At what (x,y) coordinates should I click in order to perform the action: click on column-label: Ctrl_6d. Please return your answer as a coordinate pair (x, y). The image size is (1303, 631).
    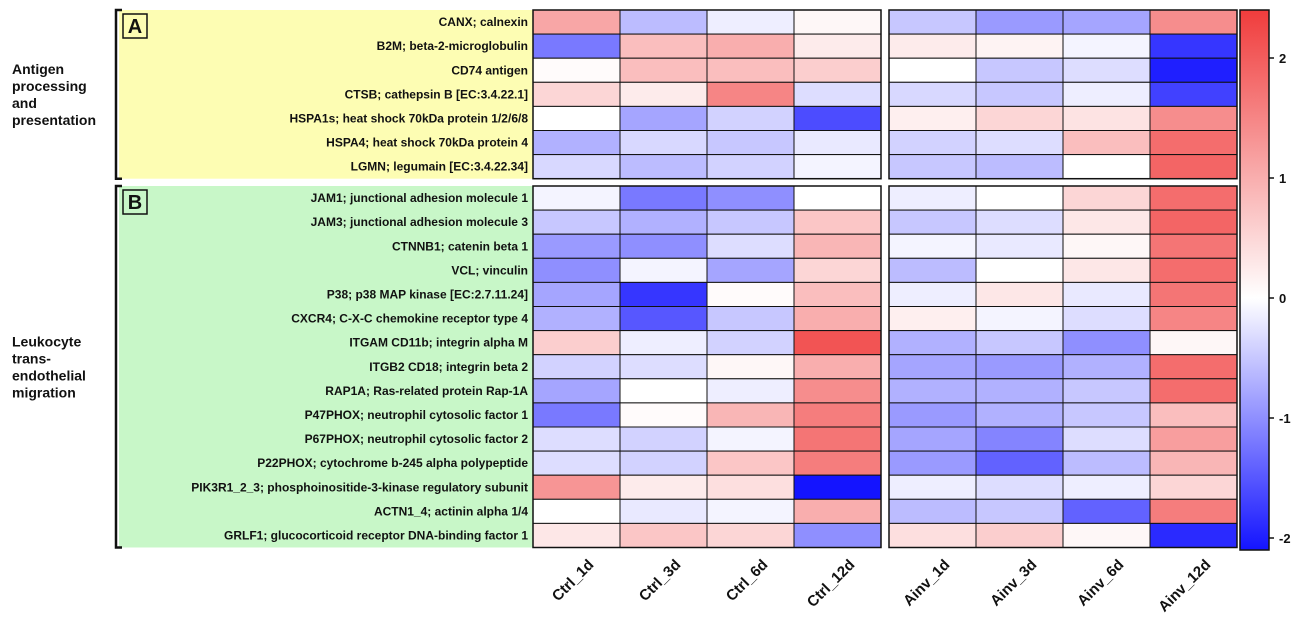
    Looking at the image, I should click on (747, 580).